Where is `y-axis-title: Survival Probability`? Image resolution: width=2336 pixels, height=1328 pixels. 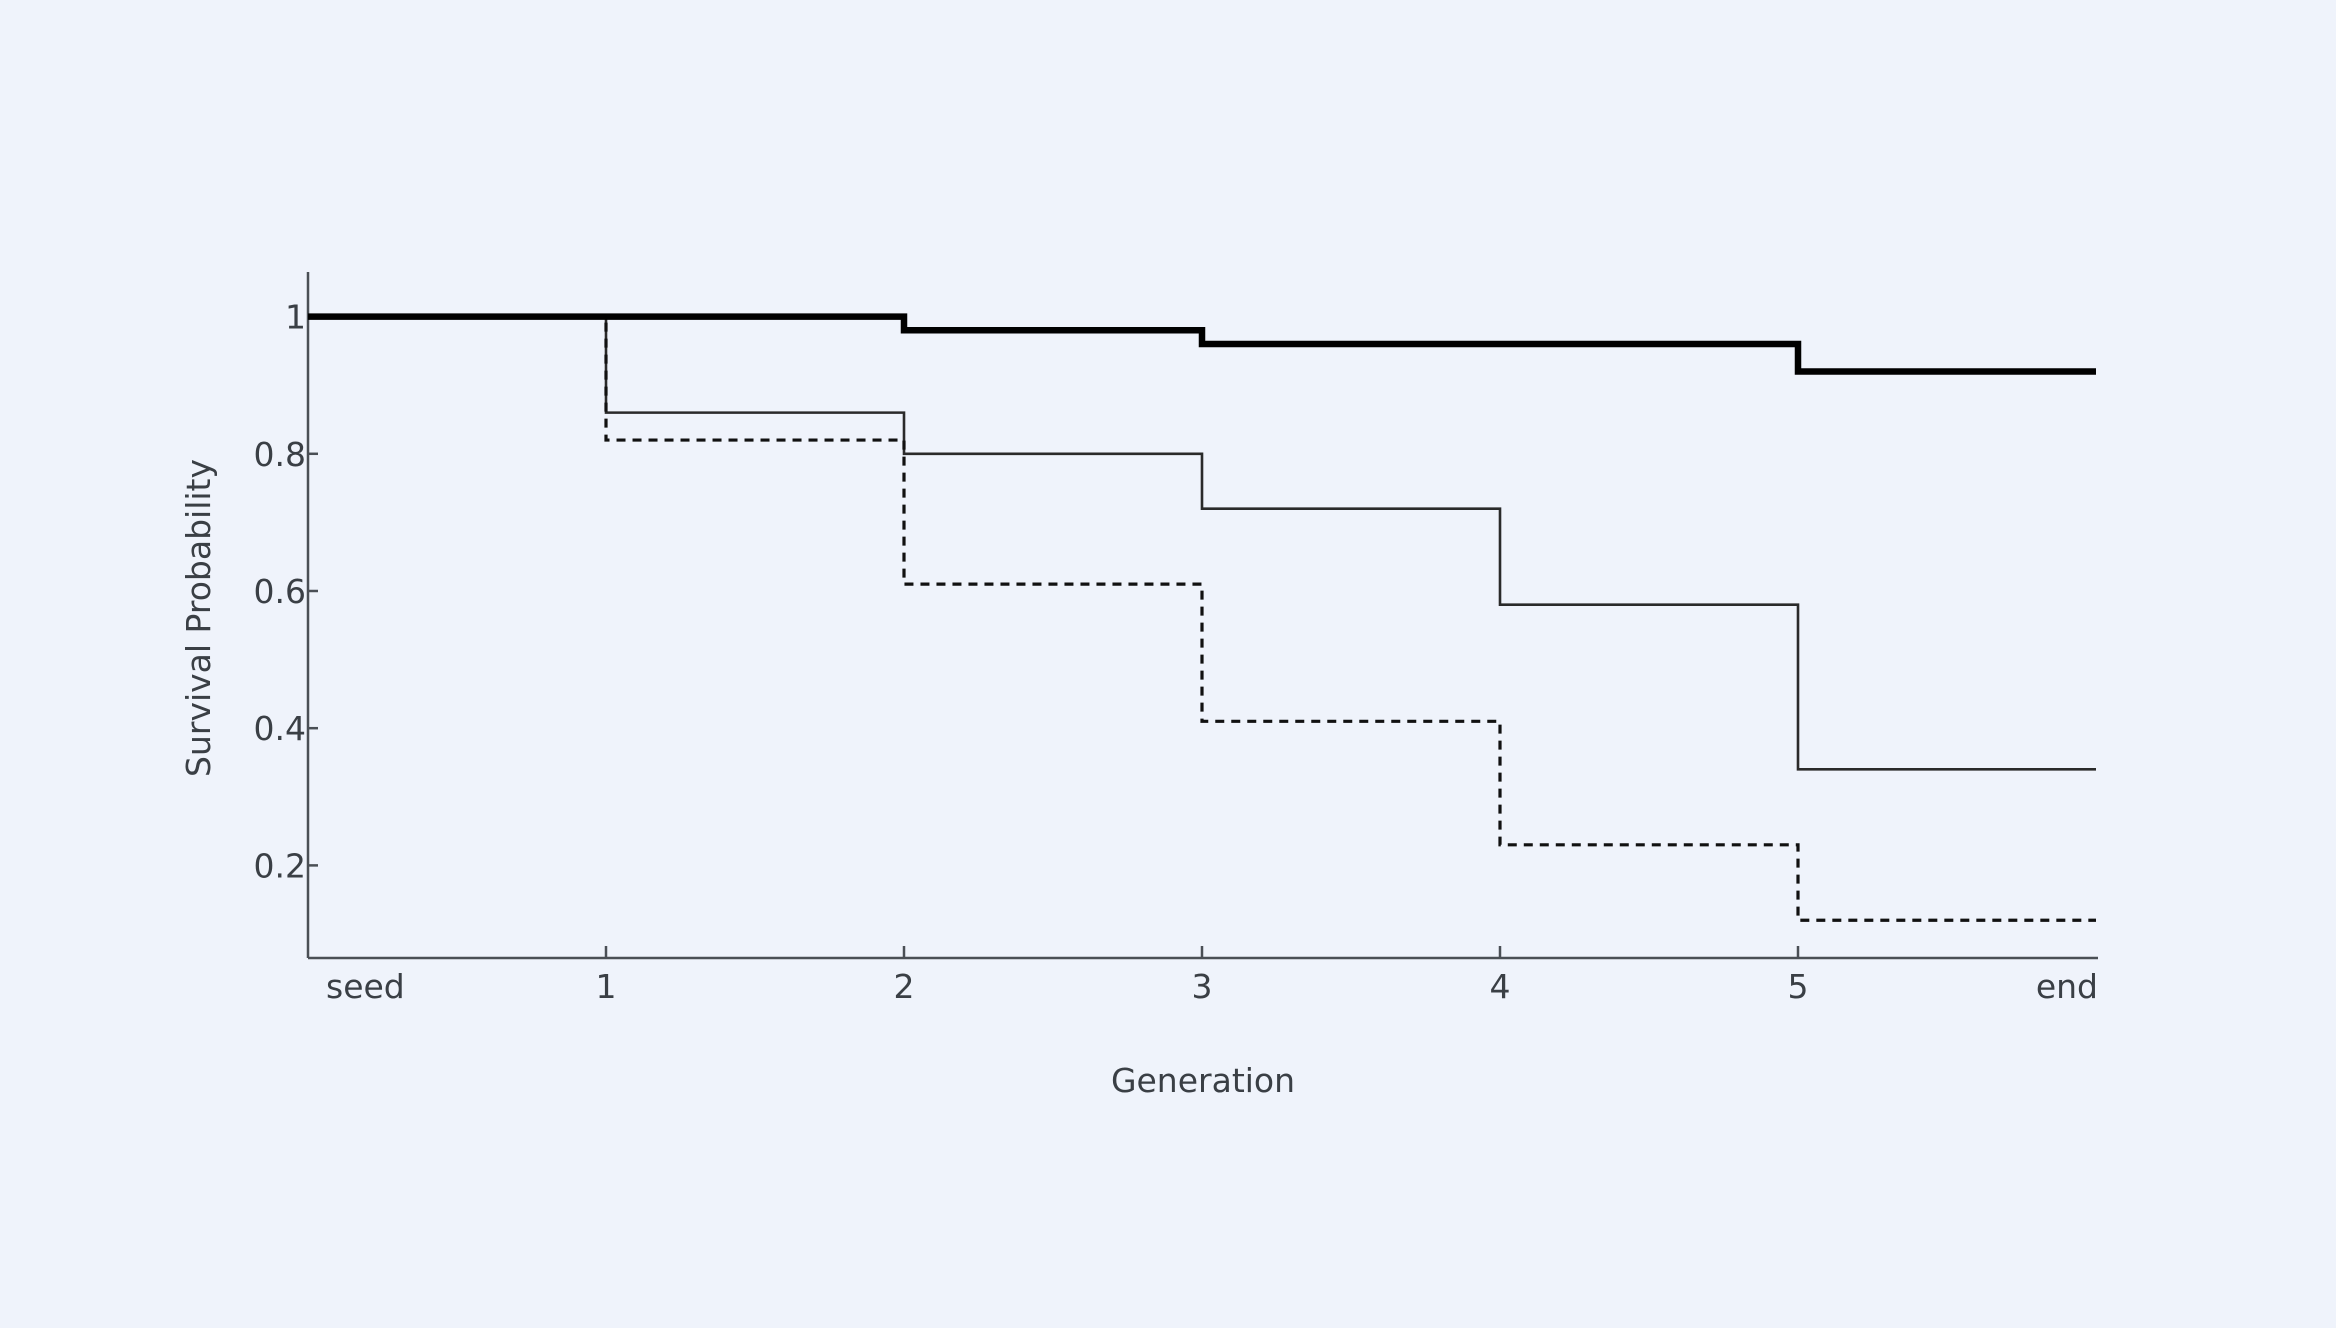
y-axis-title: Survival Probability is located at coordinates (198, 618).